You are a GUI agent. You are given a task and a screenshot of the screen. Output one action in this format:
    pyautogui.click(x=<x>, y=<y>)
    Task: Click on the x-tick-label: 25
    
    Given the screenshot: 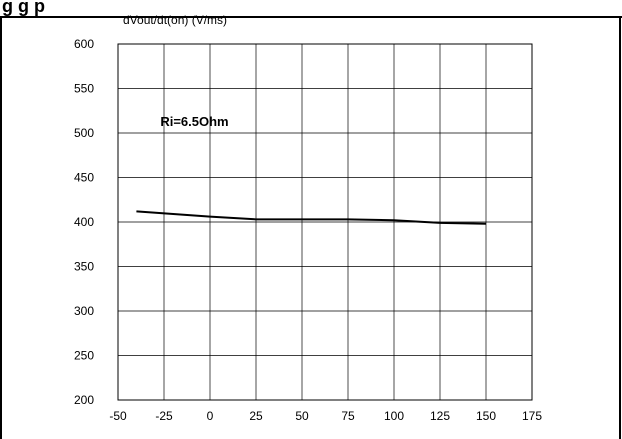 What is the action you would take?
    pyautogui.click(x=256, y=416)
    